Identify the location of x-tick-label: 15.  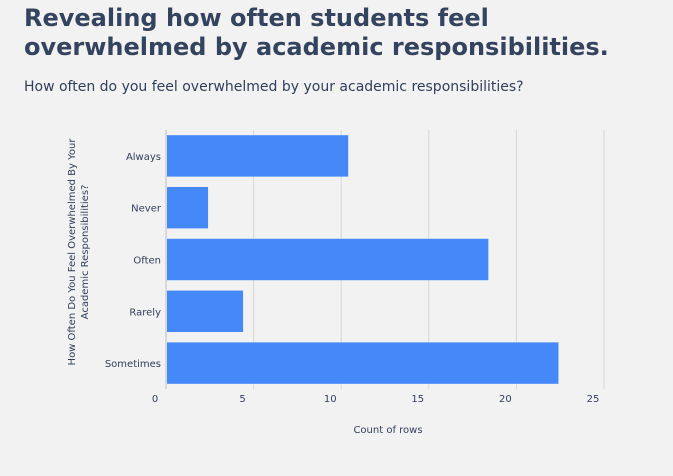
(417, 399).